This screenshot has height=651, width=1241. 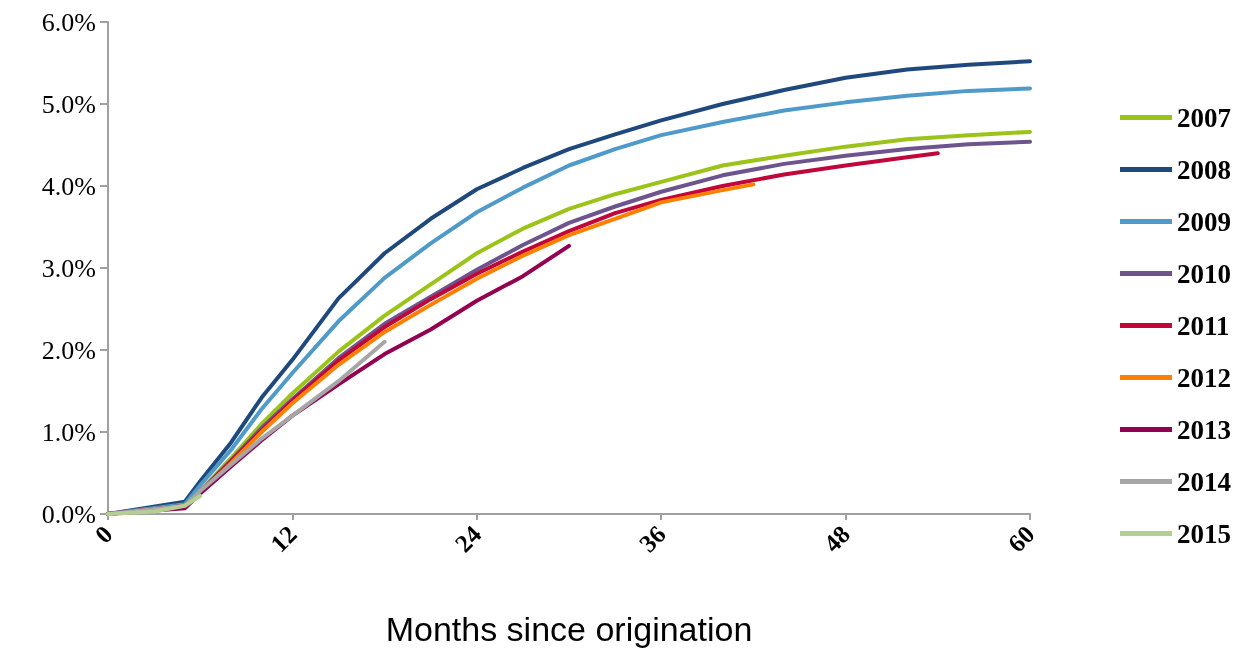 What do you see at coordinates (283, 539) in the screenshot?
I see `x-tick-label: 12` at bounding box center [283, 539].